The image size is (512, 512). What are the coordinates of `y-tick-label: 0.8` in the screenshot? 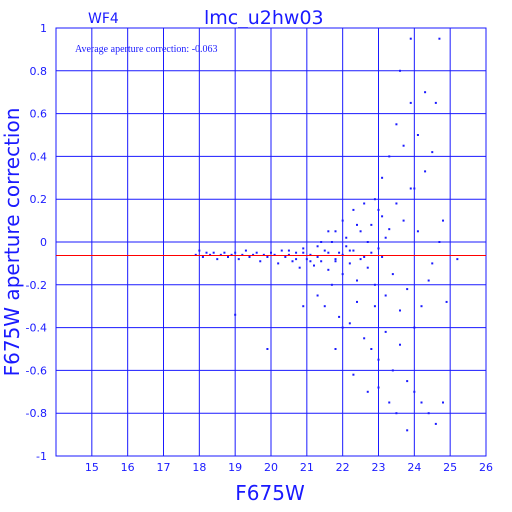 It's located at (39, 71).